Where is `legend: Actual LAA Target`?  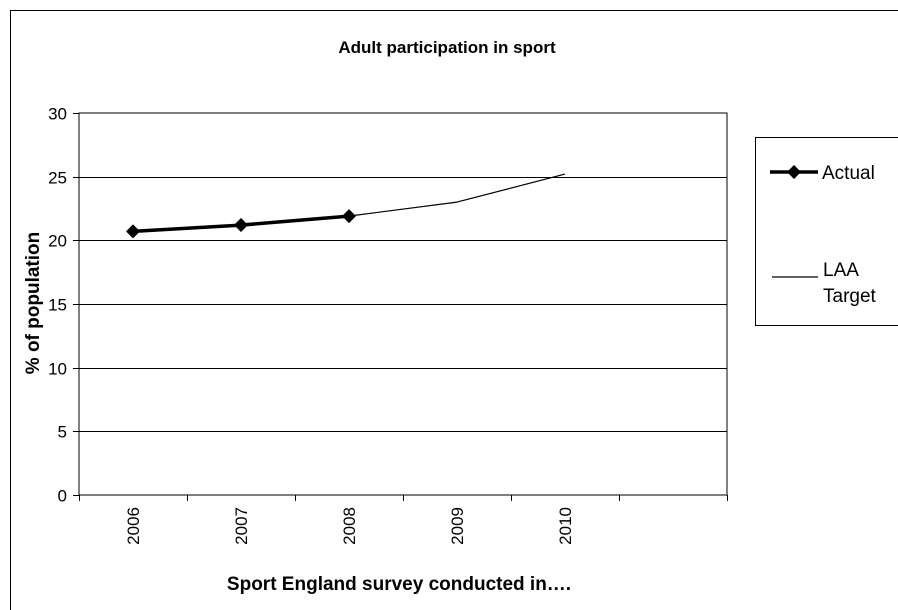
legend: Actual LAA Target is located at coordinates (826, 231).